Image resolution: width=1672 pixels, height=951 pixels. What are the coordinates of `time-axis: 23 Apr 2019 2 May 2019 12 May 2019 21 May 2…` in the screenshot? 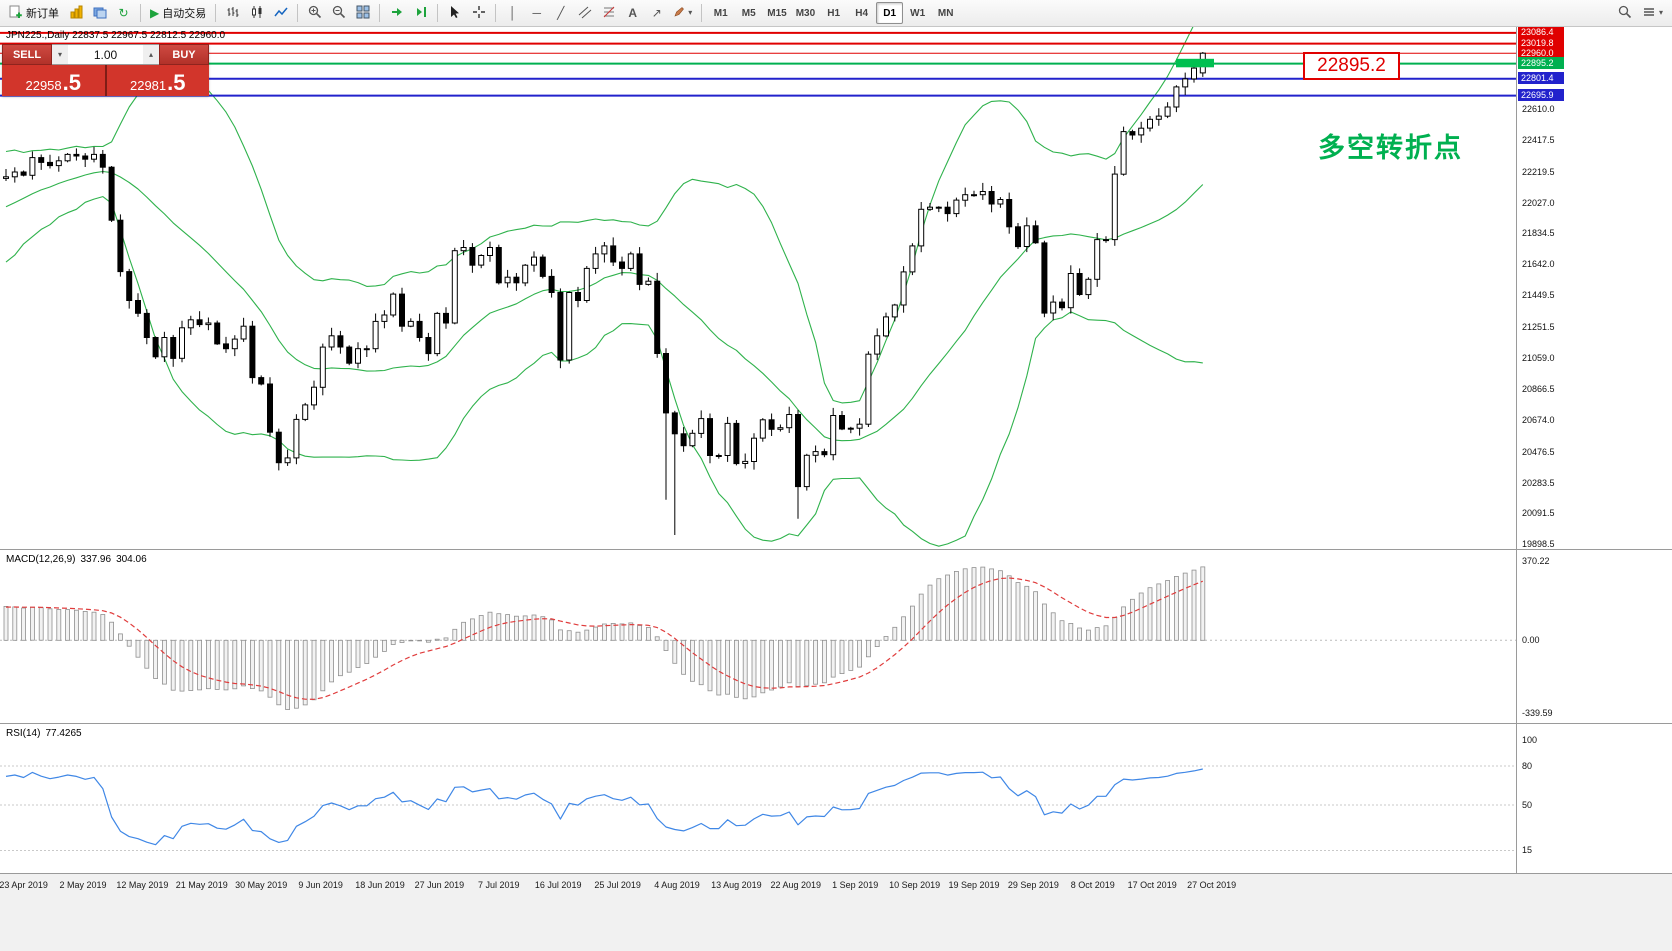 It's located at (758, 887).